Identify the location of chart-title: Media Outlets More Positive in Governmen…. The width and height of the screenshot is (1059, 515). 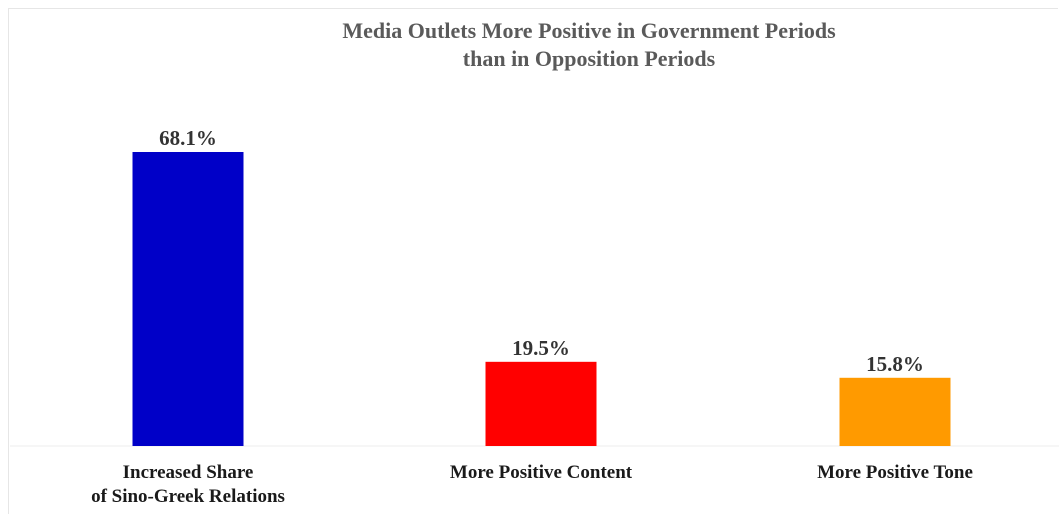
(589, 44).